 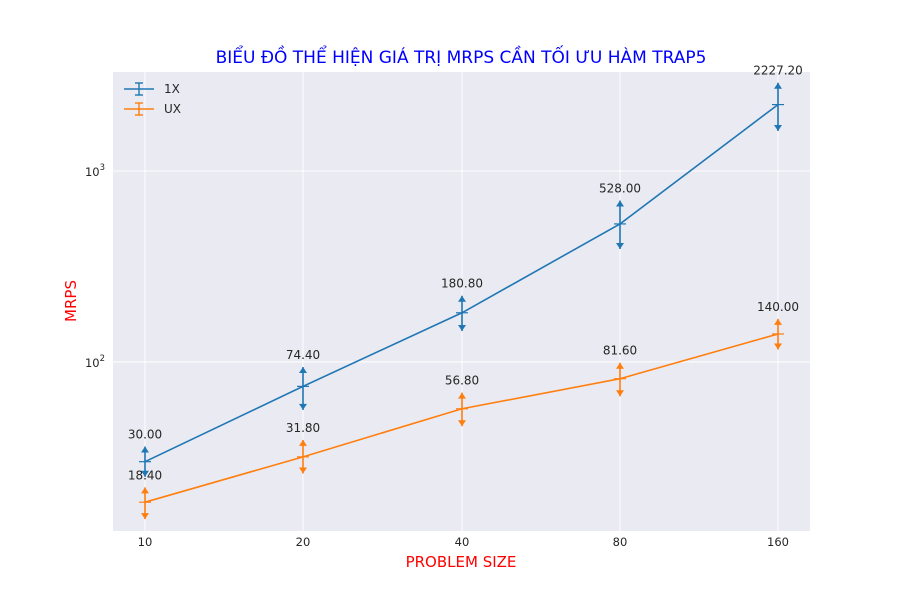 What do you see at coordinates (152, 89) in the screenshot?
I see `legend-item-1x: 1X` at bounding box center [152, 89].